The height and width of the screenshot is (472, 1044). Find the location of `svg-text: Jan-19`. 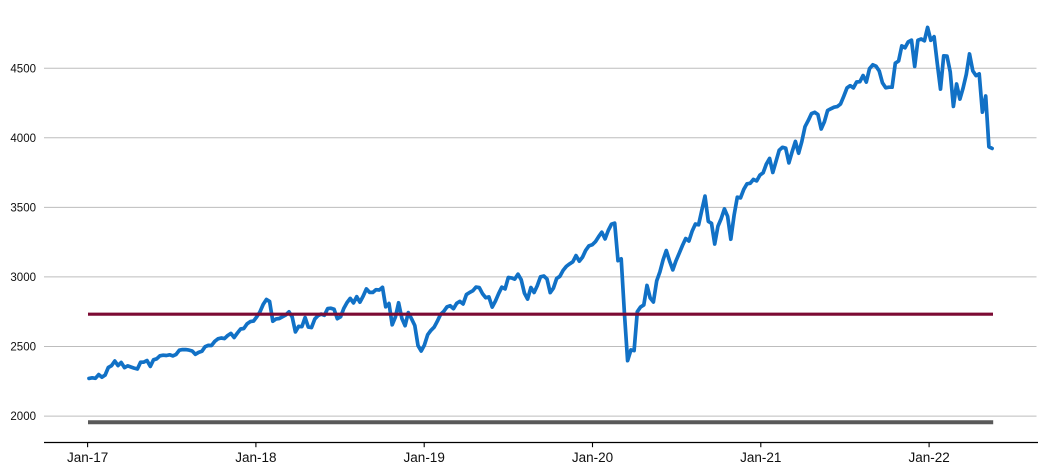

svg-text: Jan-19 is located at coordinates (424, 457).